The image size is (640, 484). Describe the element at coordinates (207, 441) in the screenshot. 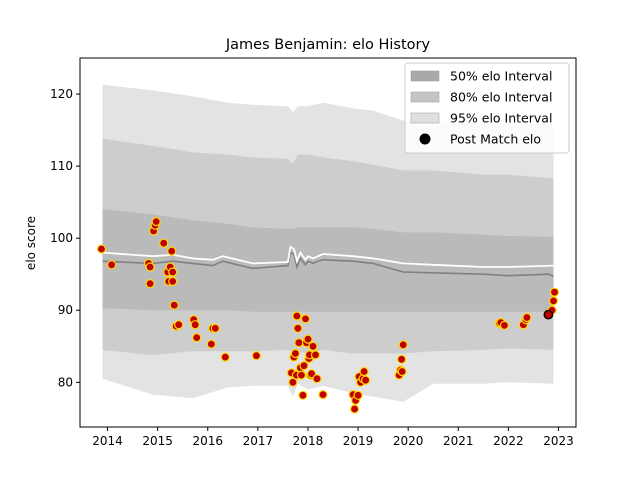

I see `x-tick-label: 2016` at that location.